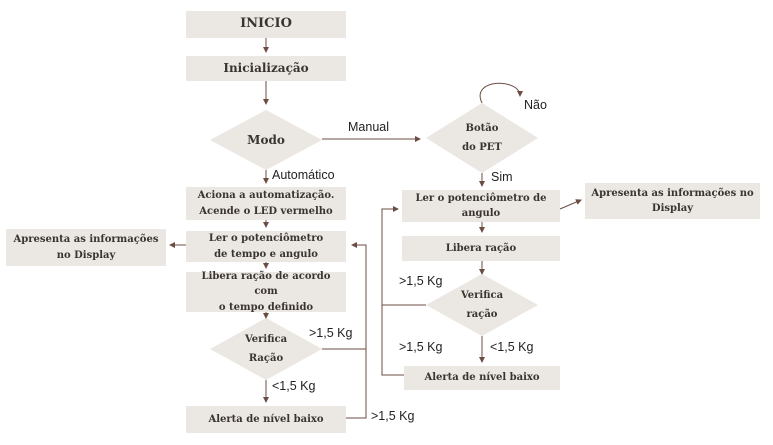  I want to click on alerta-right-node: Alerta de nível baixo, so click(482, 378).